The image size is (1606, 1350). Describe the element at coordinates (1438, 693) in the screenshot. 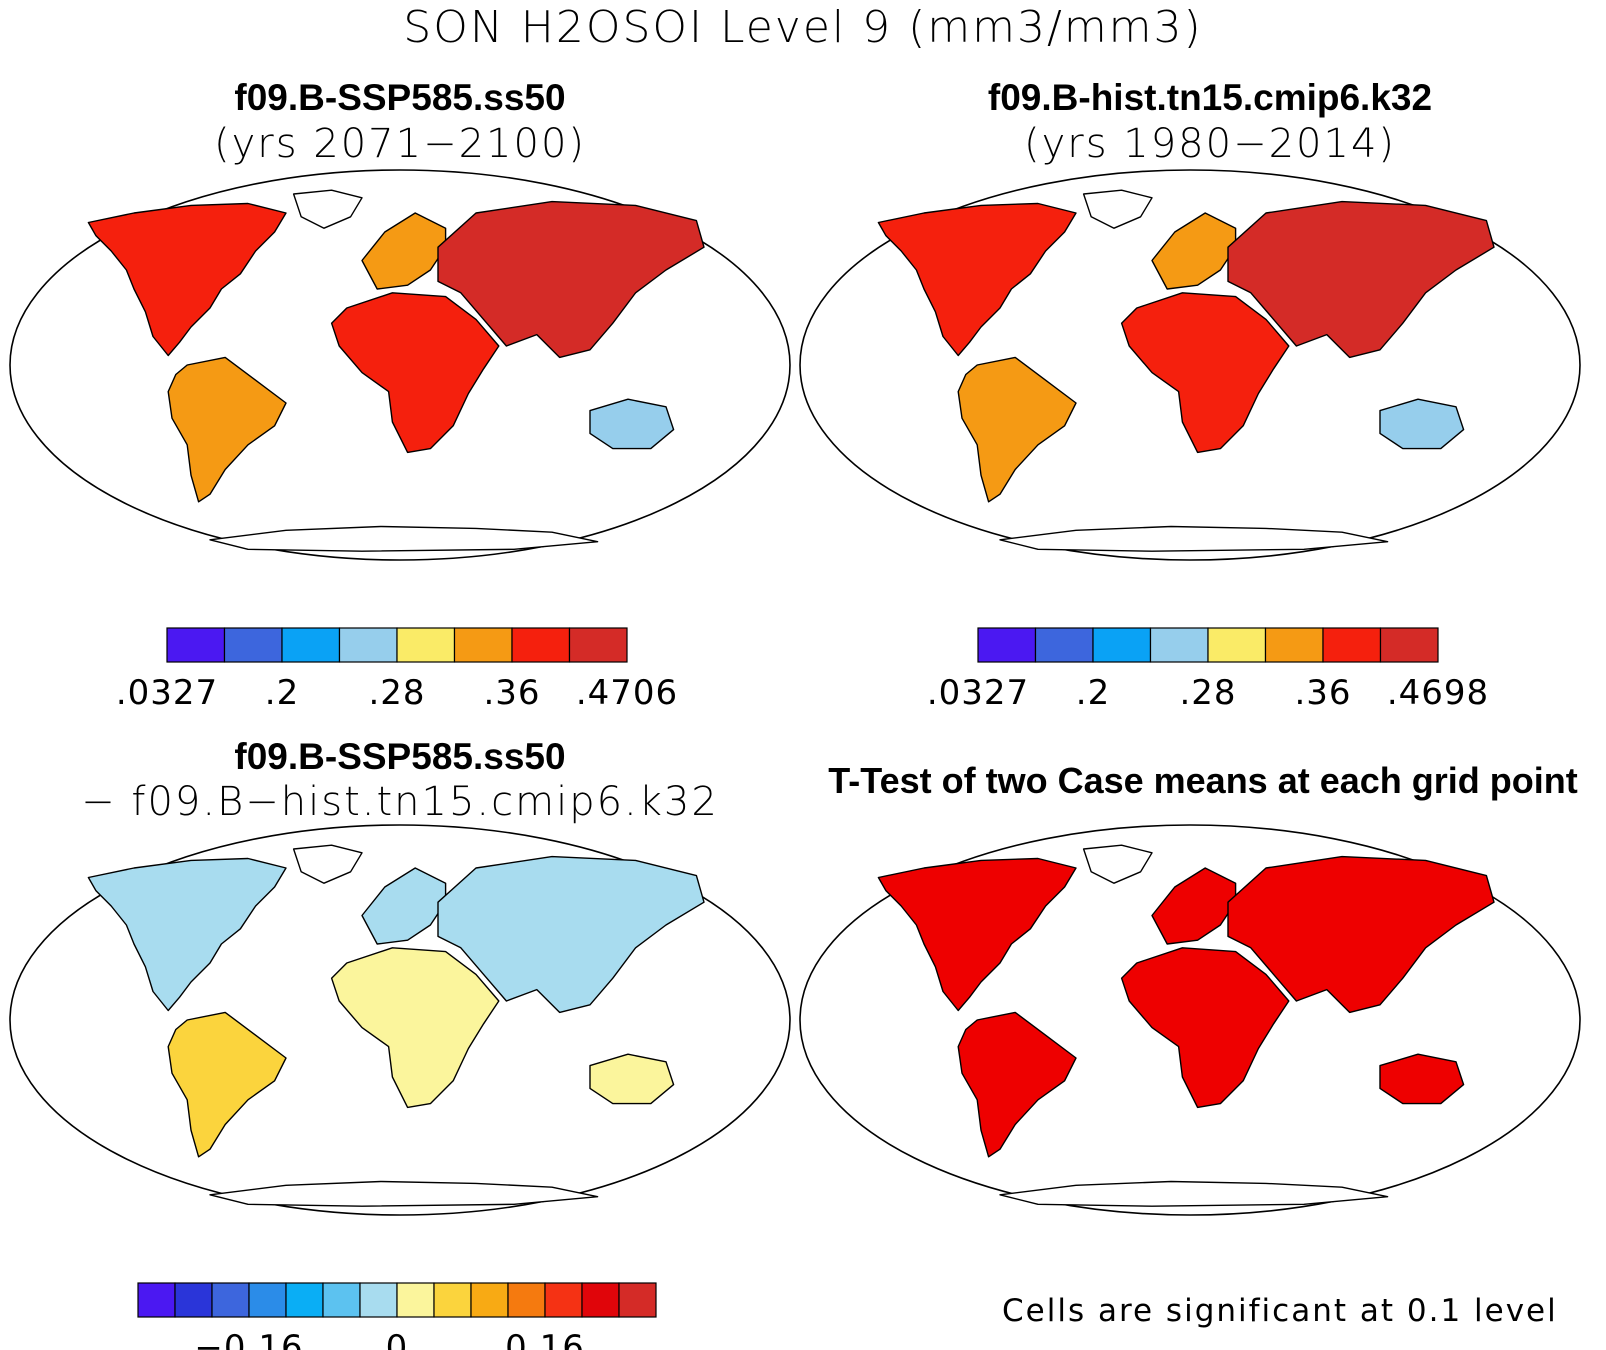

I see `colorbar-tick-label: .4698` at that location.